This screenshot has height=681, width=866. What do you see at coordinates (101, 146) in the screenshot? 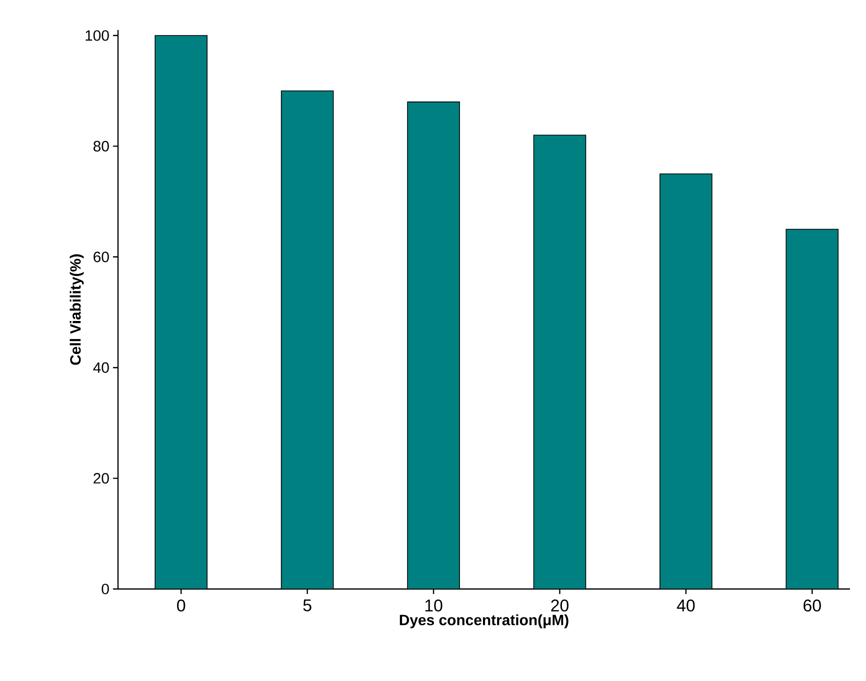
I see `y-tick-label: 80` at bounding box center [101, 146].